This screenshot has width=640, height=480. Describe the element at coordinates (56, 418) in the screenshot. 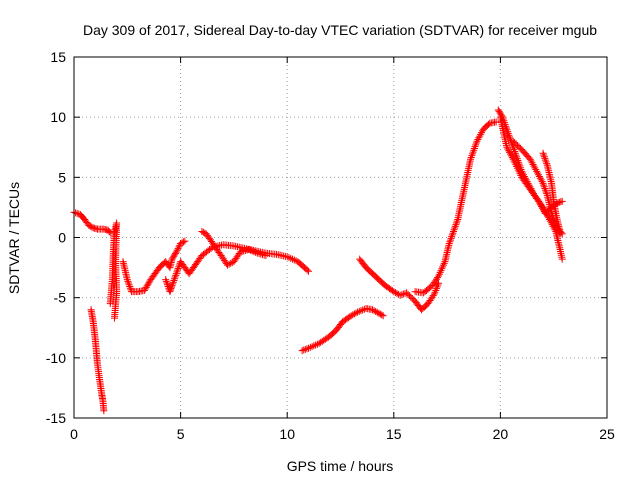

I see `y-tick-label: -15` at that location.